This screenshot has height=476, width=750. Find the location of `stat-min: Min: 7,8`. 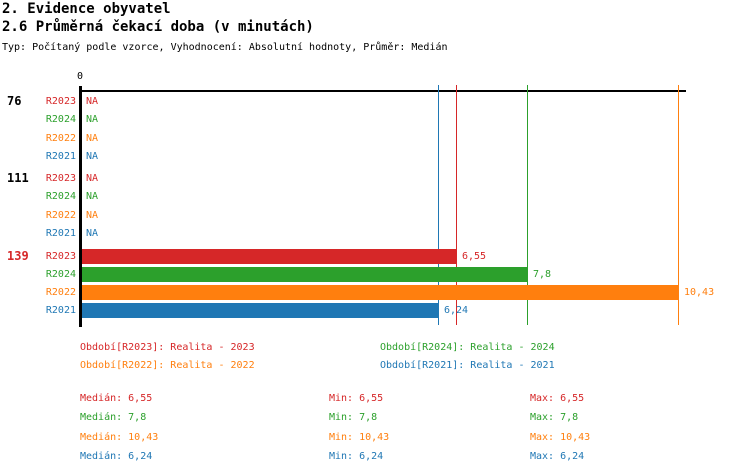

stat-min: Min: 7,8 is located at coordinates (353, 417).